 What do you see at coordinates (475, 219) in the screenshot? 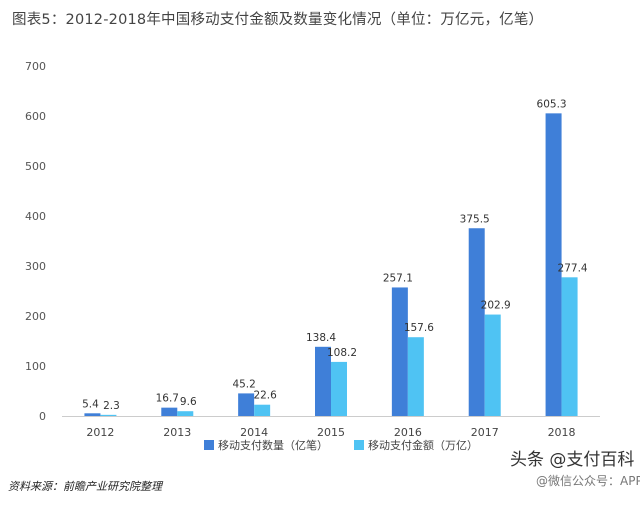
I see `data-label-count: 375.5` at bounding box center [475, 219].